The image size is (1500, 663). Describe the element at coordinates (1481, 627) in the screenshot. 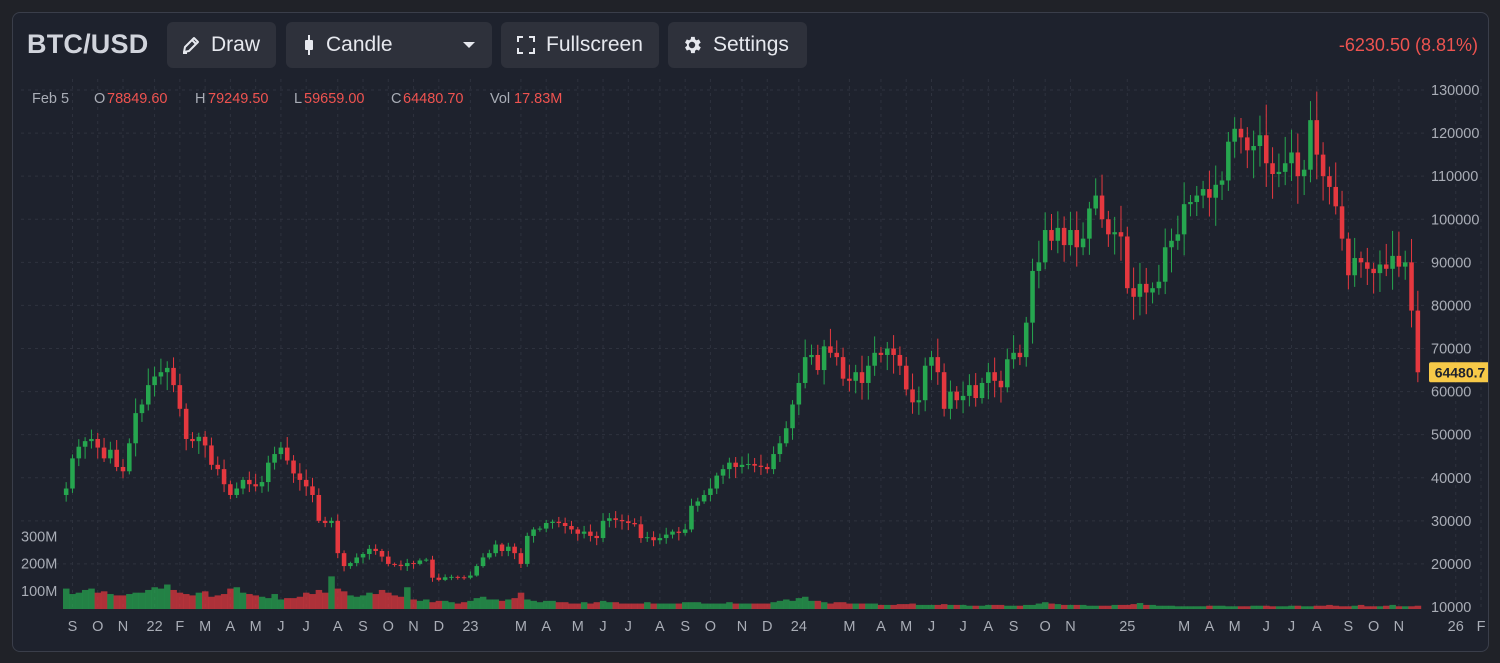

I see `time-tick-label: F` at that location.